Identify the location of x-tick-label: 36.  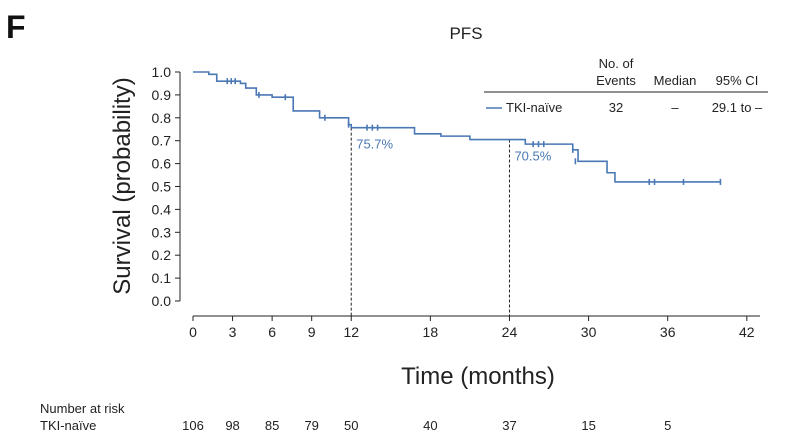
(668, 332).